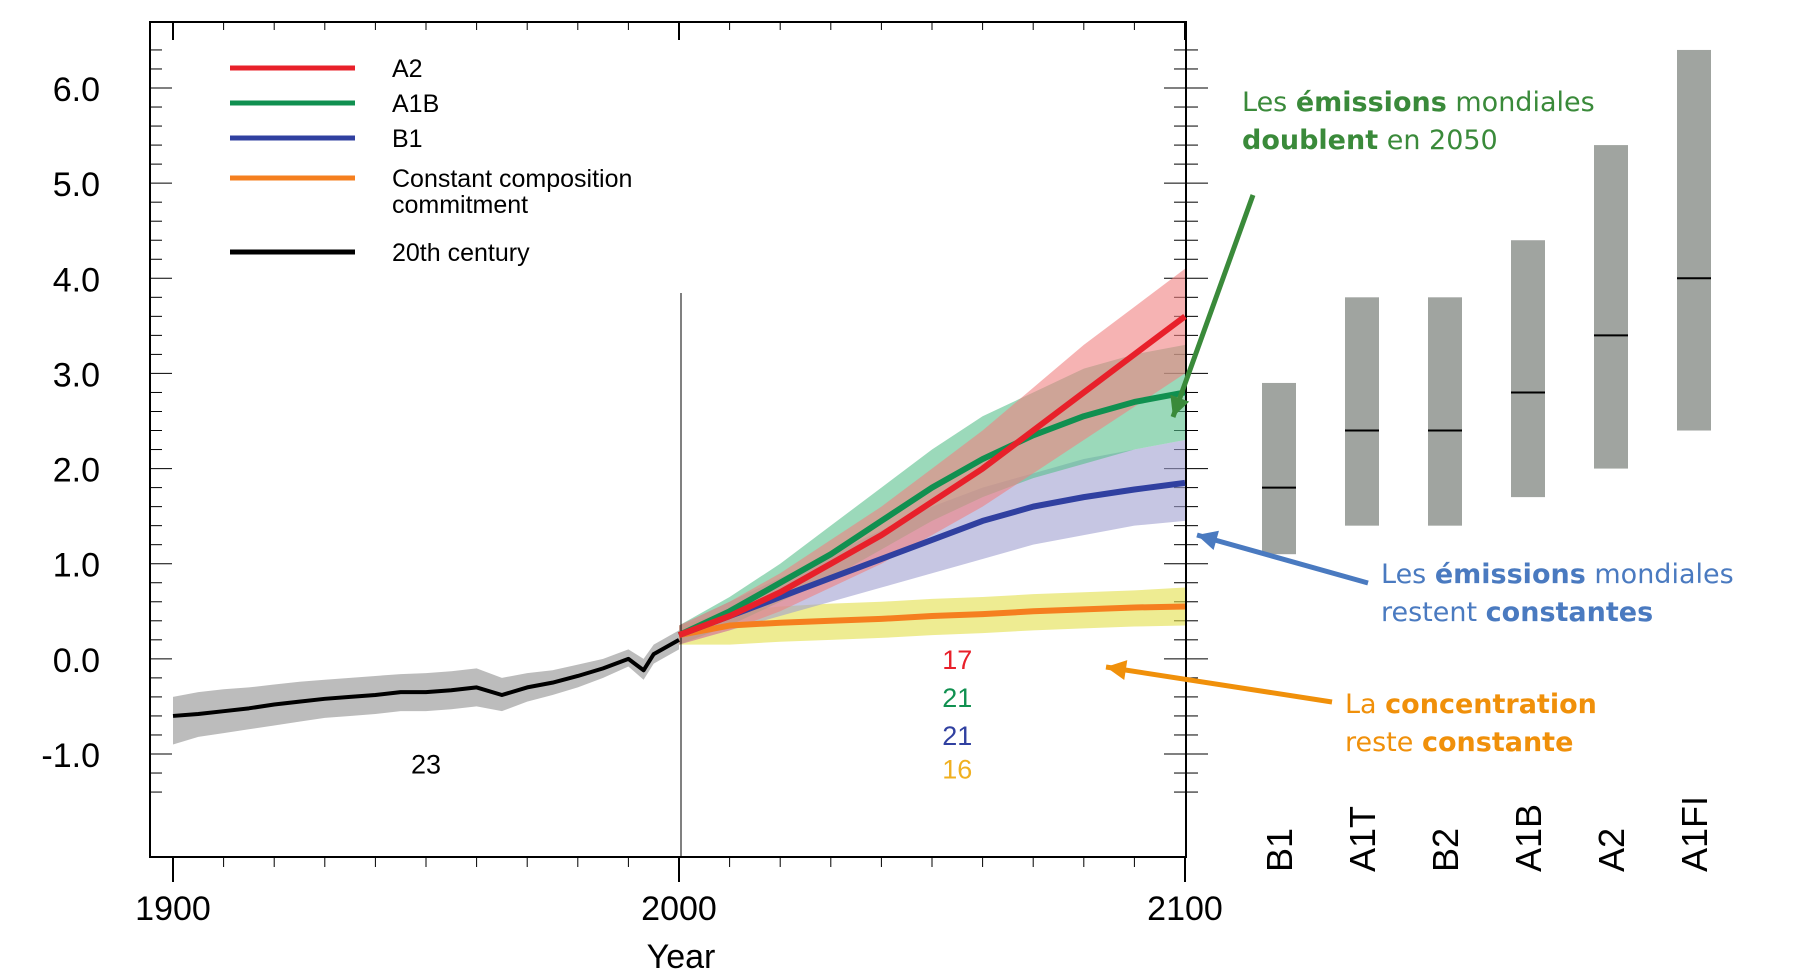 The height and width of the screenshot is (975, 1814). What do you see at coordinates (76, 185) in the screenshot?
I see `y-tick-label: 5.0` at bounding box center [76, 185].